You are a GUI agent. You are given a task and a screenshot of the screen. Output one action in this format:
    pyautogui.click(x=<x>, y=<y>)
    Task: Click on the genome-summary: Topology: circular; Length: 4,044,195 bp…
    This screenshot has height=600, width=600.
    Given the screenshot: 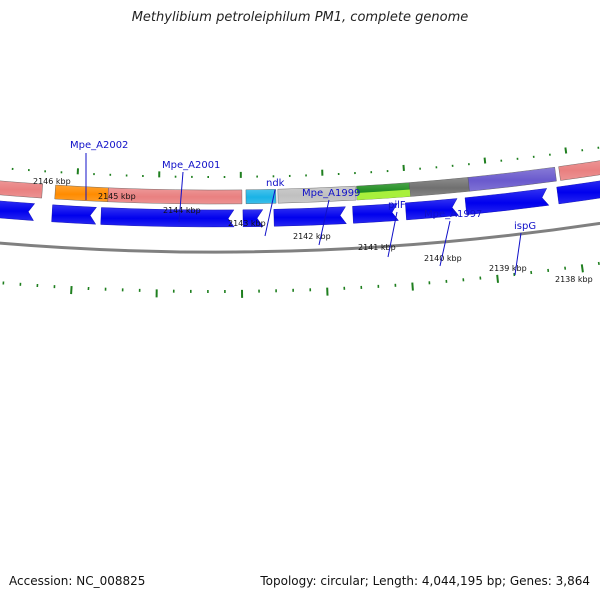 What is the action you would take?
    pyautogui.click(x=425, y=581)
    